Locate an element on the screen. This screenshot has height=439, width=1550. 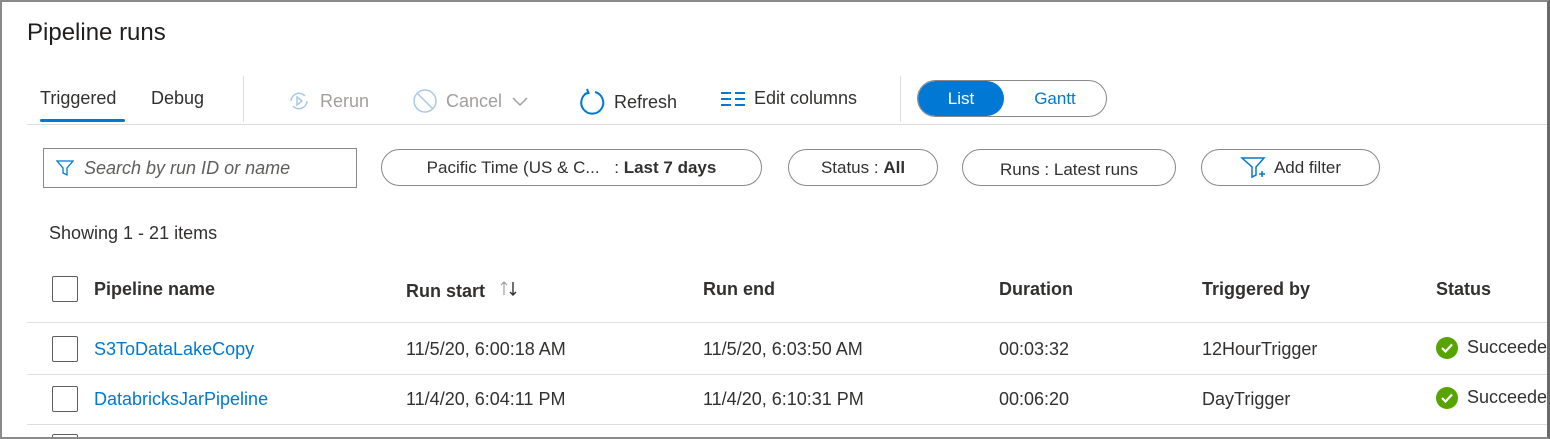
refresh-icon is located at coordinates (592, 101).